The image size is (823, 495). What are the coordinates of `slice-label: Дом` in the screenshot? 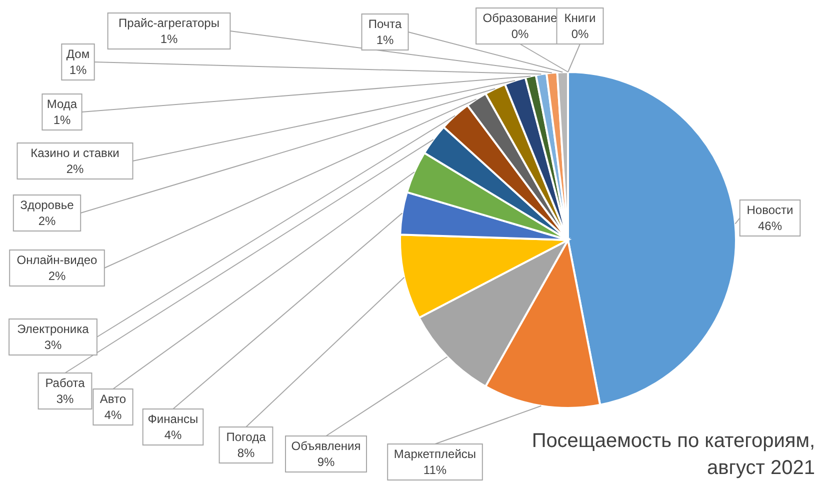 It's located at (78, 54).